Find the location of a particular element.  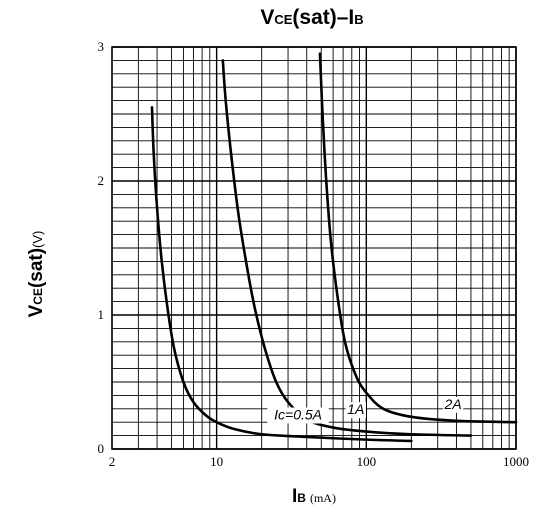

y-axis-label: VCE(sat)(V) is located at coordinates (36, 274).